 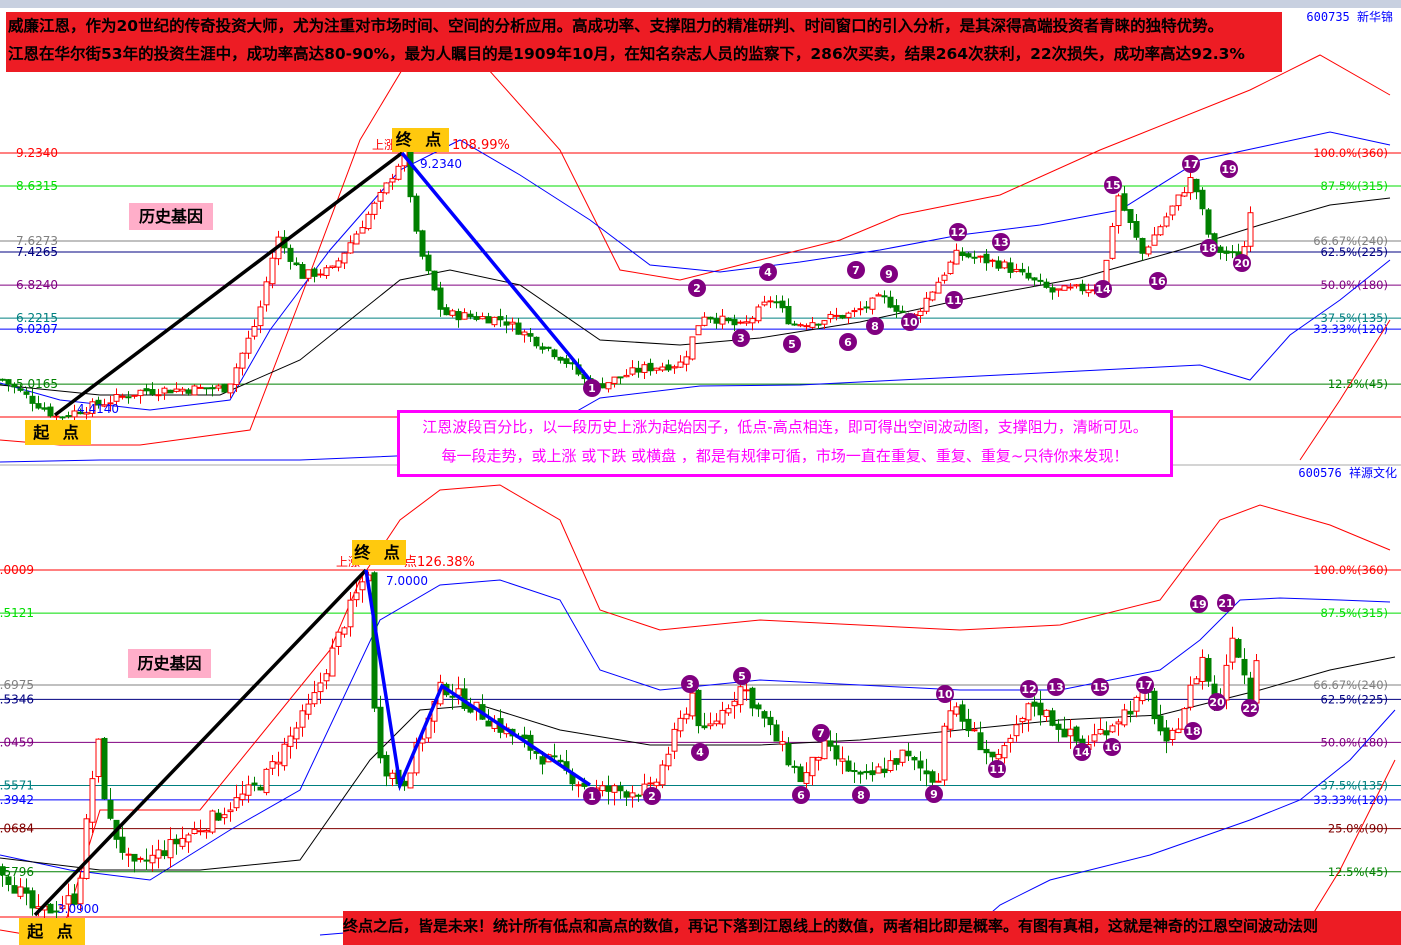 What do you see at coordinates (37, 285) in the screenshot?
I see `level-price-label: 6.8240` at bounding box center [37, 285].